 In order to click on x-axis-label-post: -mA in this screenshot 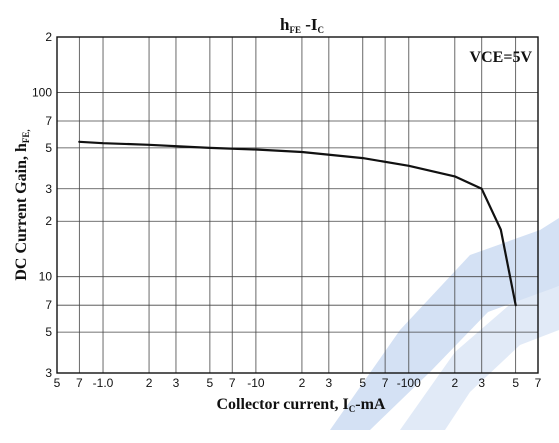, I will do `click(370, 404)`.